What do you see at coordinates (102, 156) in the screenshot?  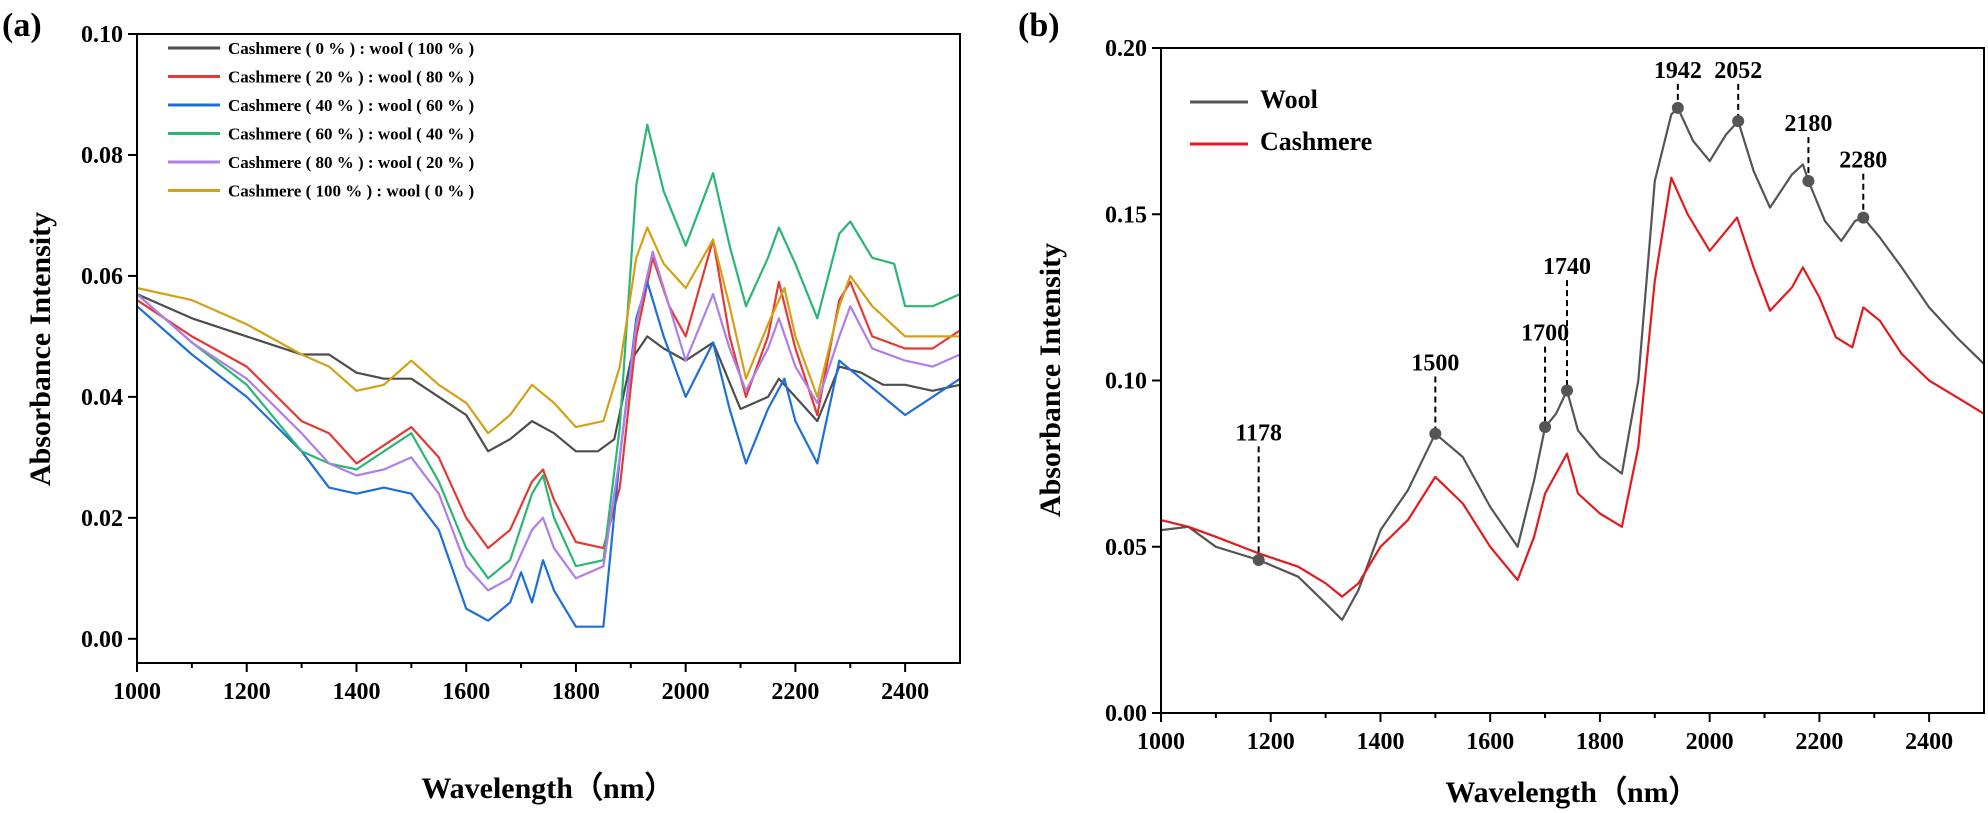 I see `panel-a-y-tick-label: 0.08` at bounding box center [102, 156].